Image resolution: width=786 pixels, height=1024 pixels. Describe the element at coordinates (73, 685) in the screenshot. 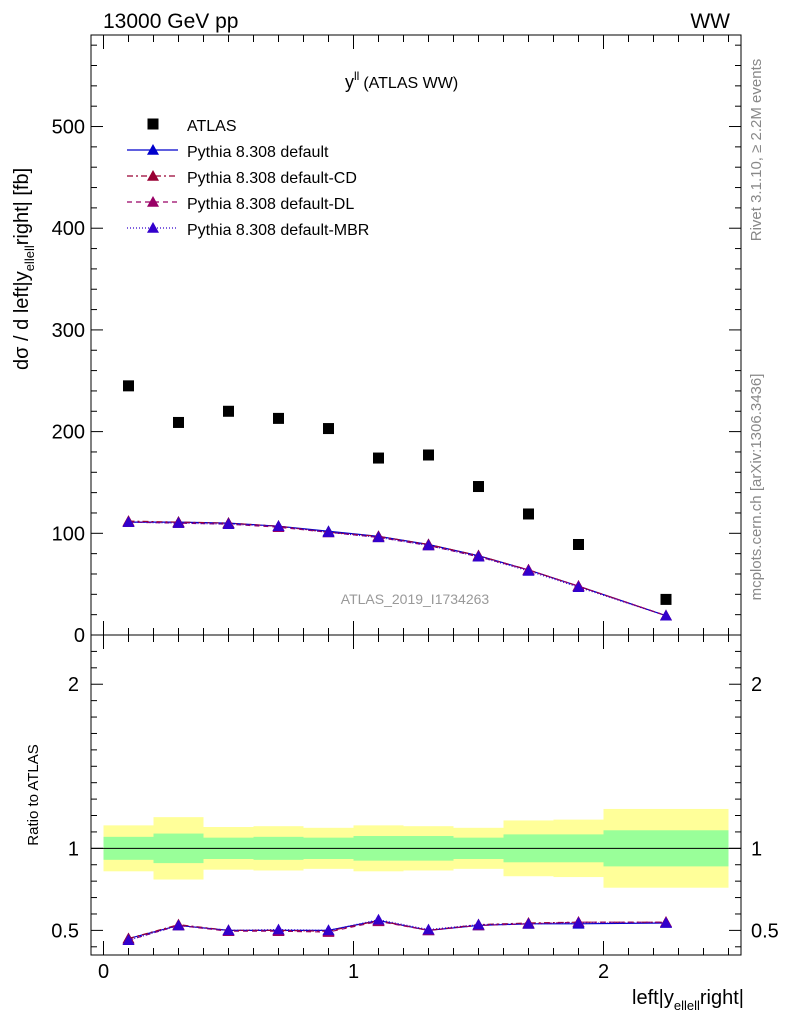

I see `ratio-ytick-label-left: 2` at that location.